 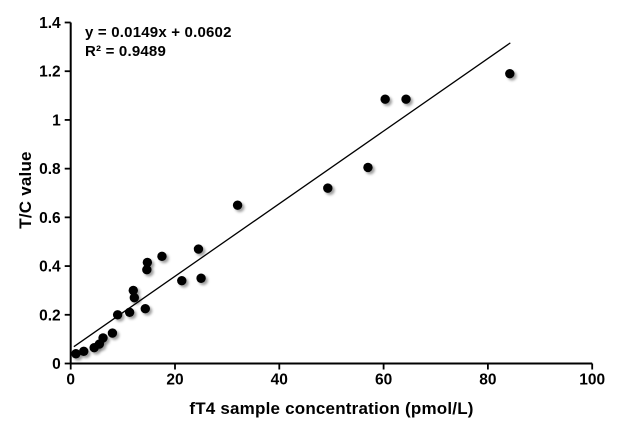 What do you see at coordinates (50, 169) in the screenshot?
I see `y-tick-label: 0.8` at bounding box center [50, 169].